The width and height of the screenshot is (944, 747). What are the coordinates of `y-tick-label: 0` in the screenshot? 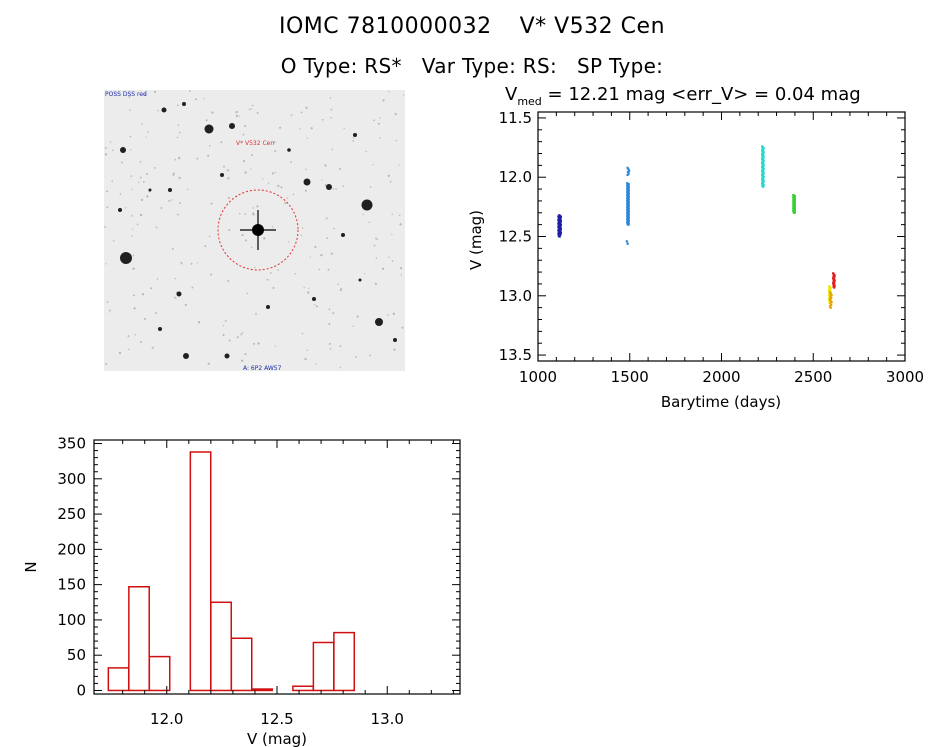 It's located at (81, 690).